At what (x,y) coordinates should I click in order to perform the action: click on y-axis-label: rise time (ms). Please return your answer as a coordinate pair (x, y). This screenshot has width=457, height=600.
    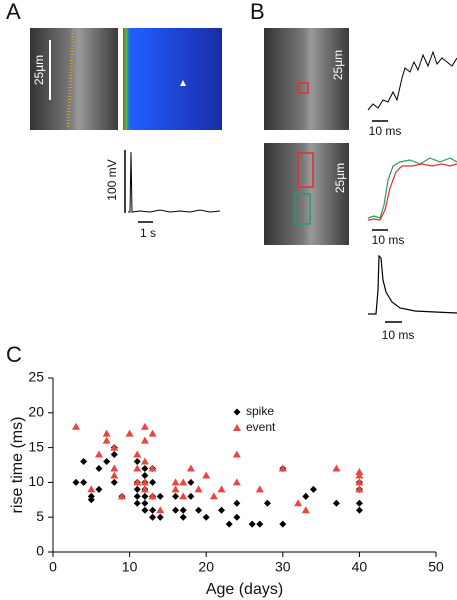
    Looking at the image, I should click on (17, 465).